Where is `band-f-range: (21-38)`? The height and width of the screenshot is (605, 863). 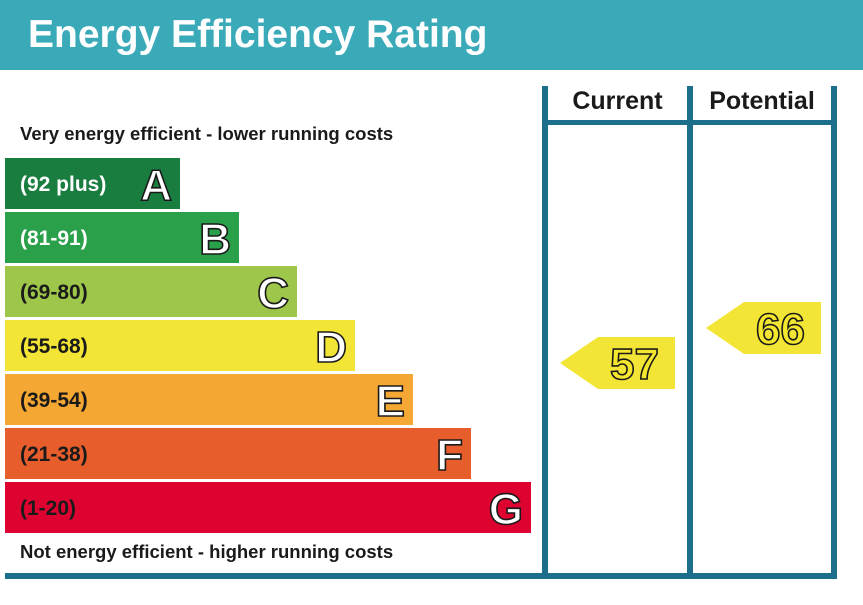
band-f-range: (21-38) is located at coordinates (54, 454).